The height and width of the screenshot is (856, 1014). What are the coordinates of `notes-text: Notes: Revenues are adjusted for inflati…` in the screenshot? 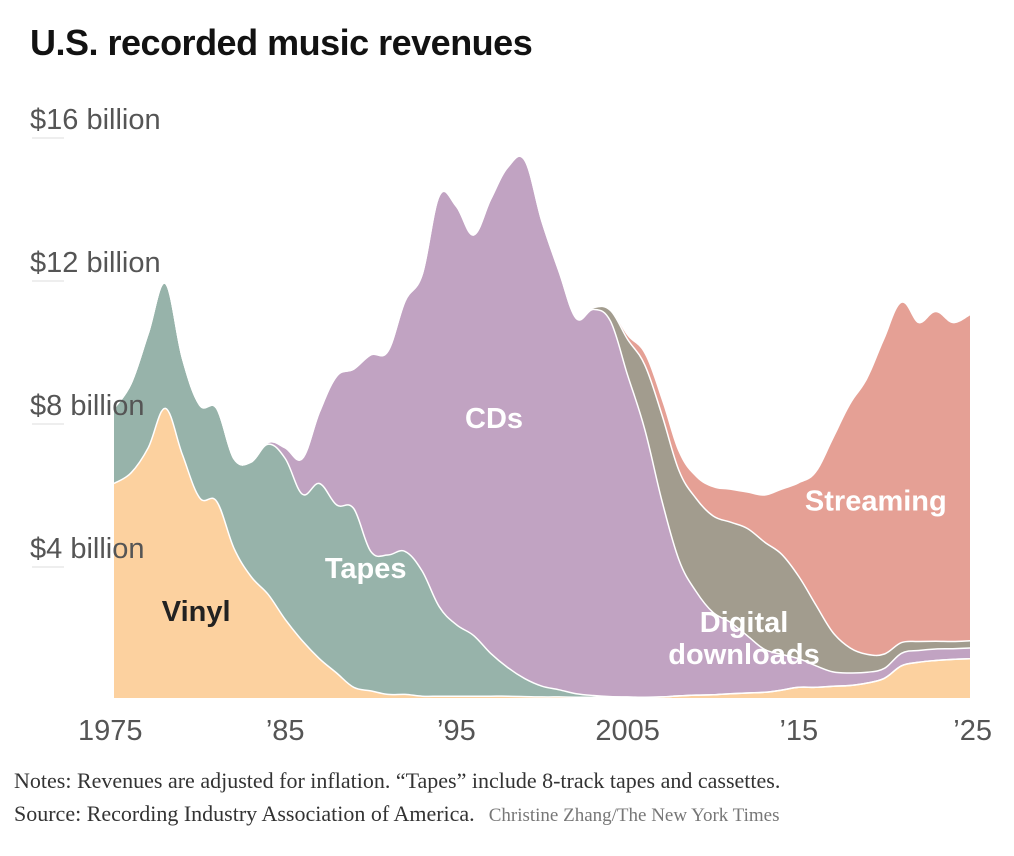 It's located at (397, 780).